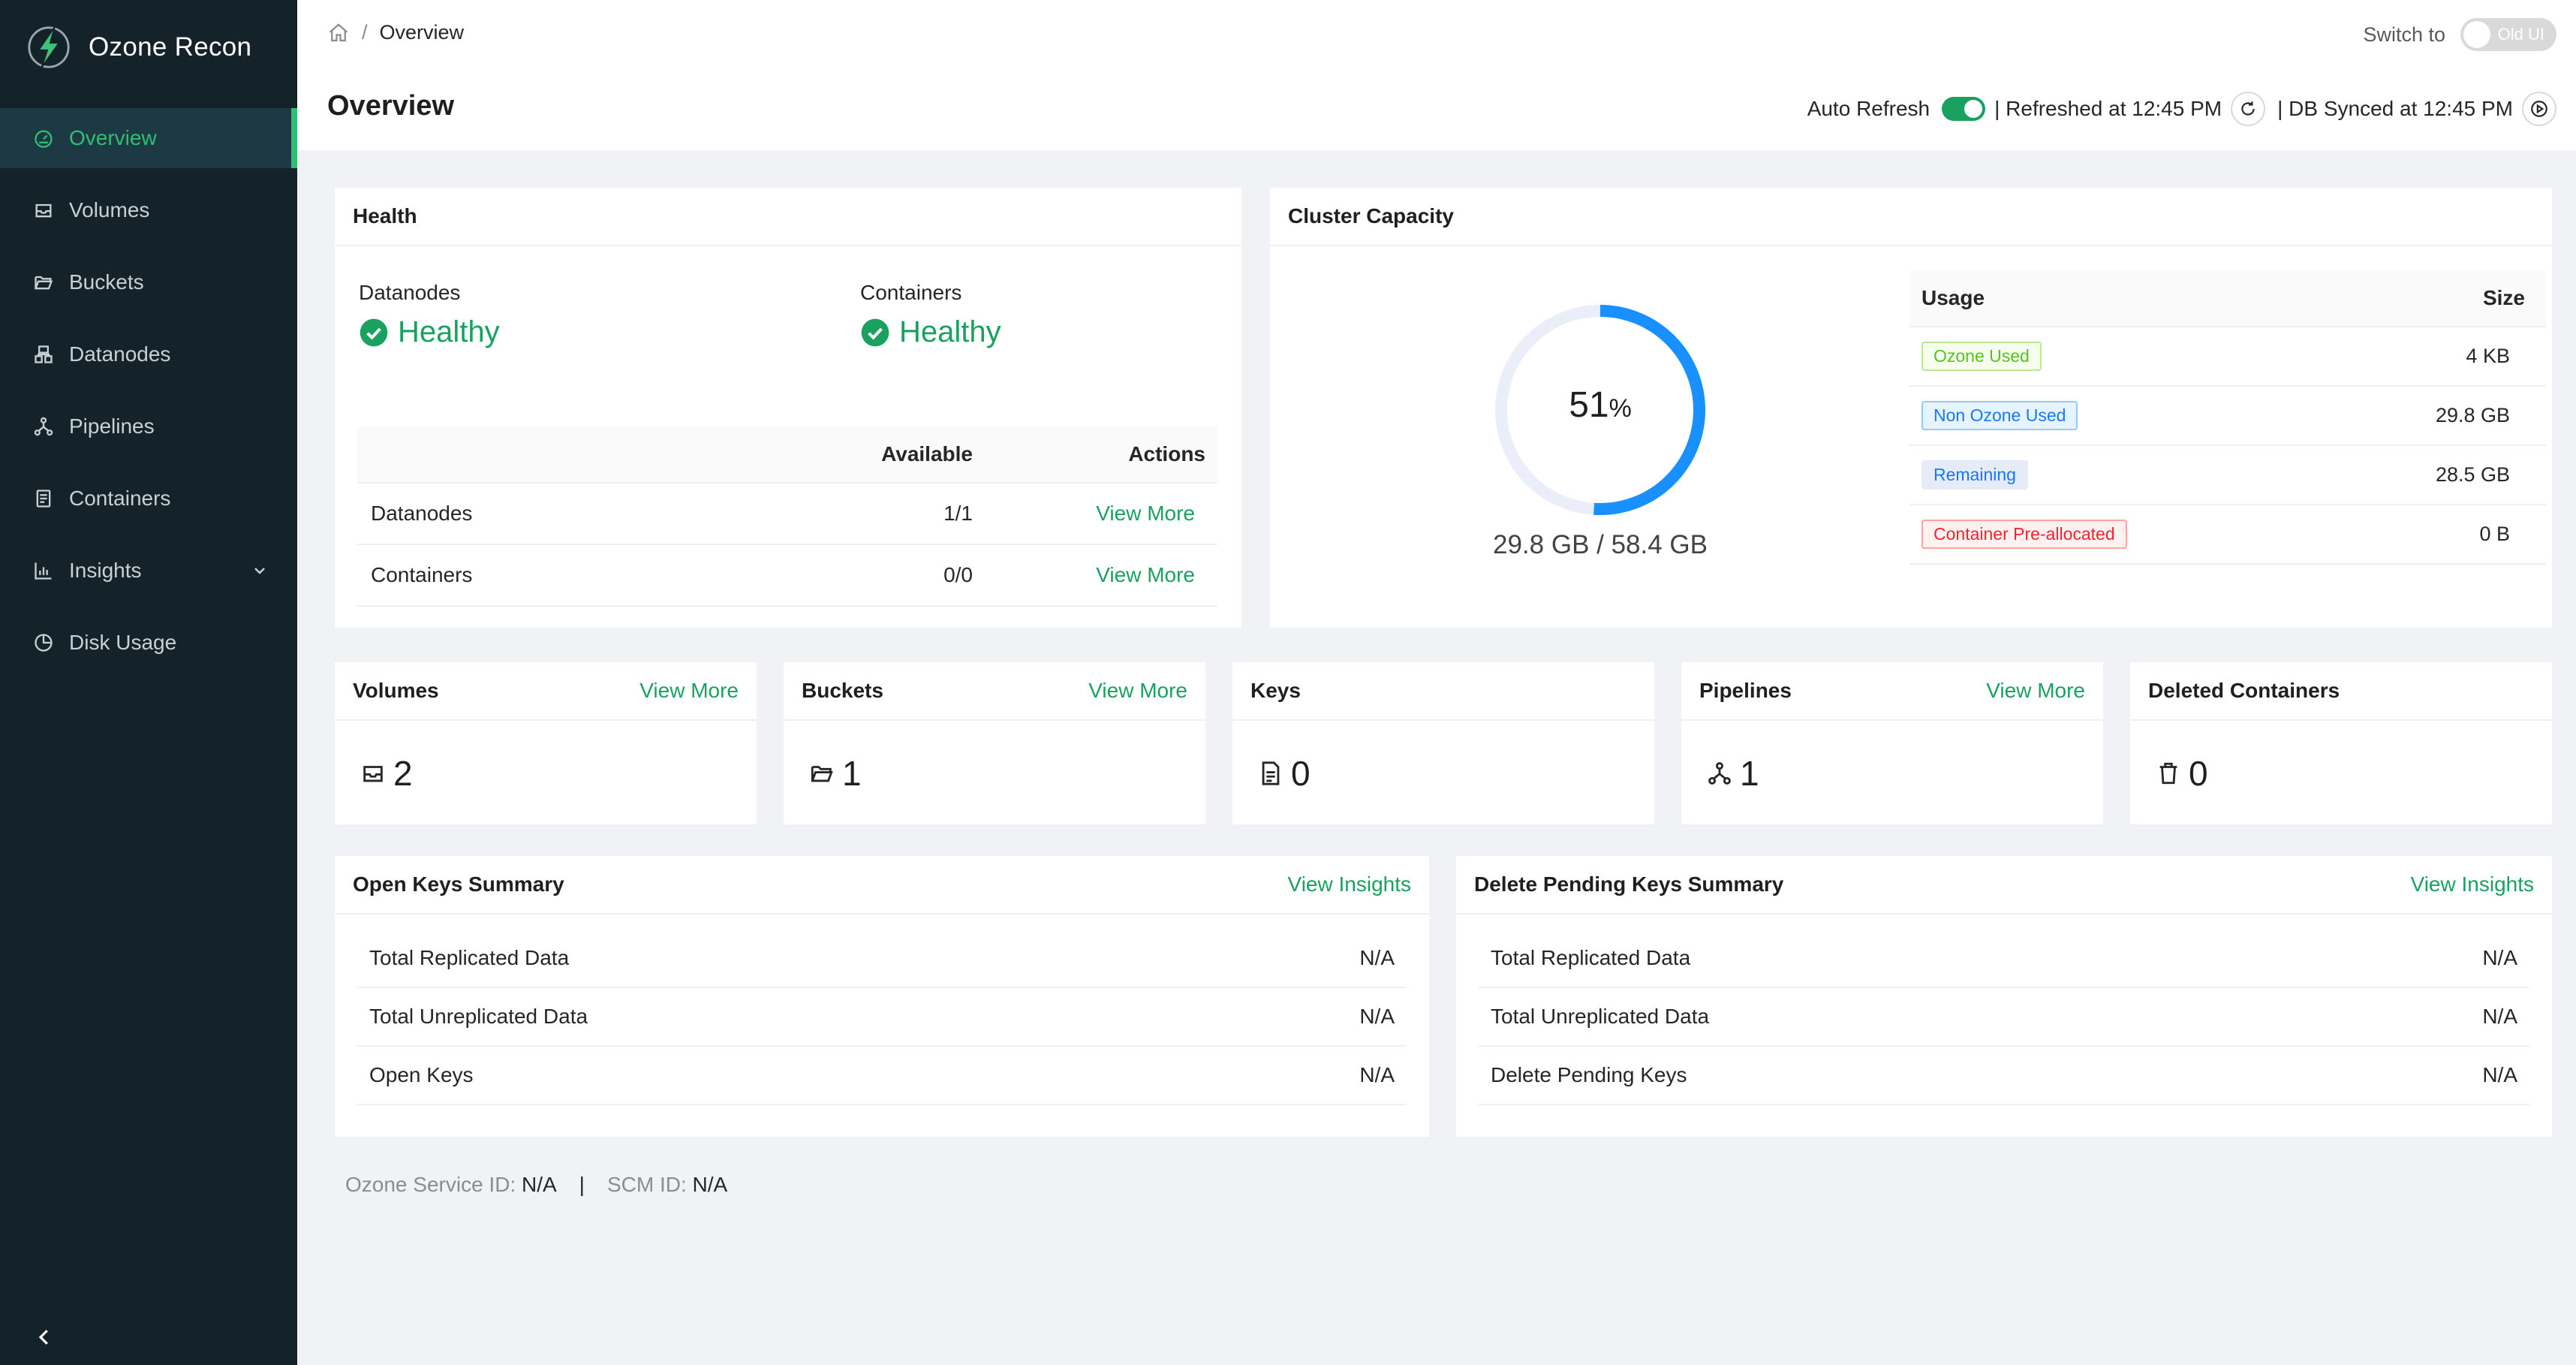 The width and height of the screenshot is (2576, 1365). What do you see at coordinates (113, 137) in the screenshot?
I see `sidebar-item-label: Overview` at bounding box center [113, 137].